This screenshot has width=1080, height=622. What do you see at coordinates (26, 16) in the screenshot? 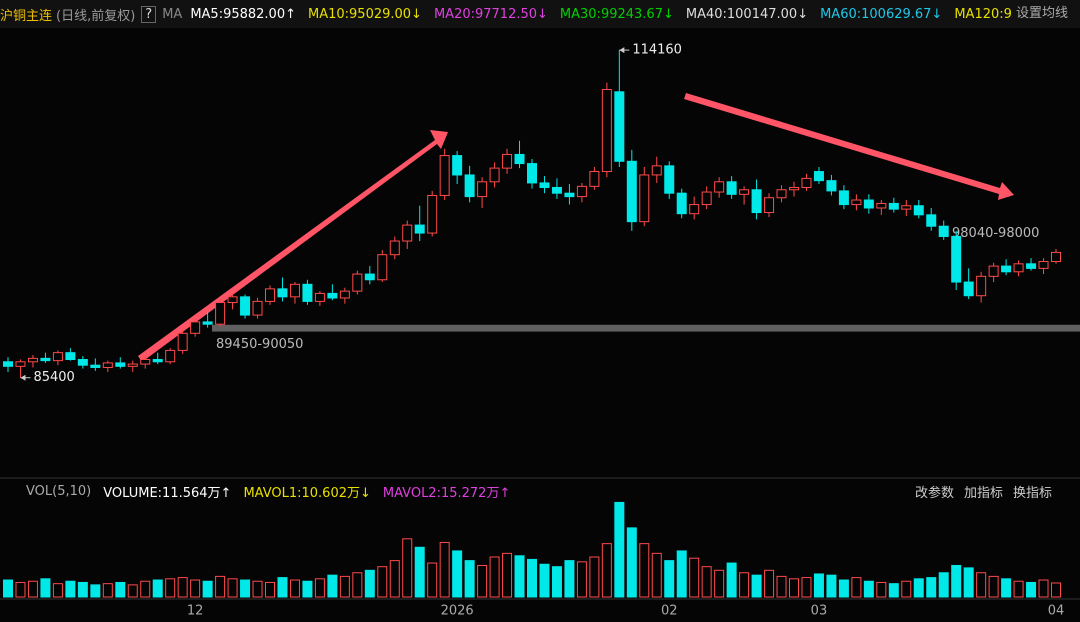
I see `symbol: 沪铜主连` at bounding box center [26, 16].